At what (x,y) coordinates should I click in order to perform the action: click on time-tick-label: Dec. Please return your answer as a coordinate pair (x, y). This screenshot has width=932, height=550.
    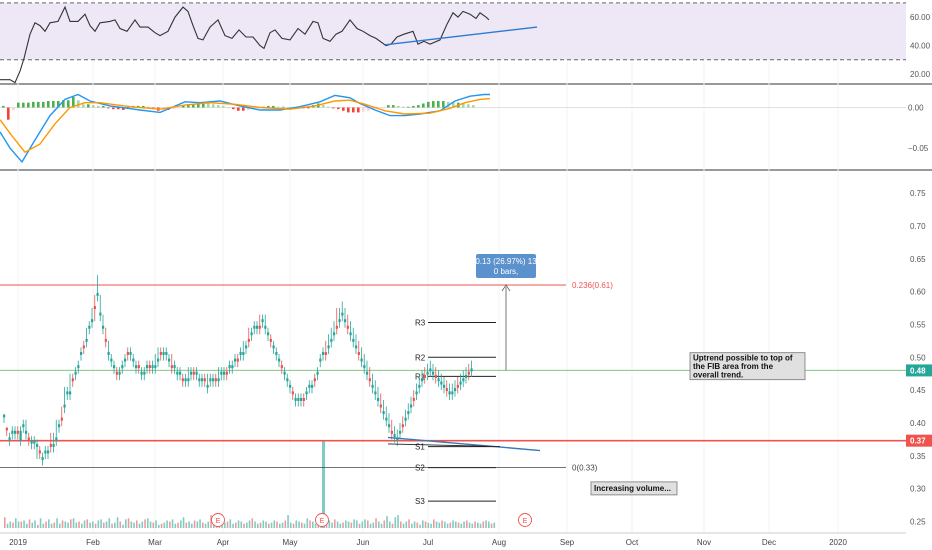
    Looking at the image, I should click on (769, 542).